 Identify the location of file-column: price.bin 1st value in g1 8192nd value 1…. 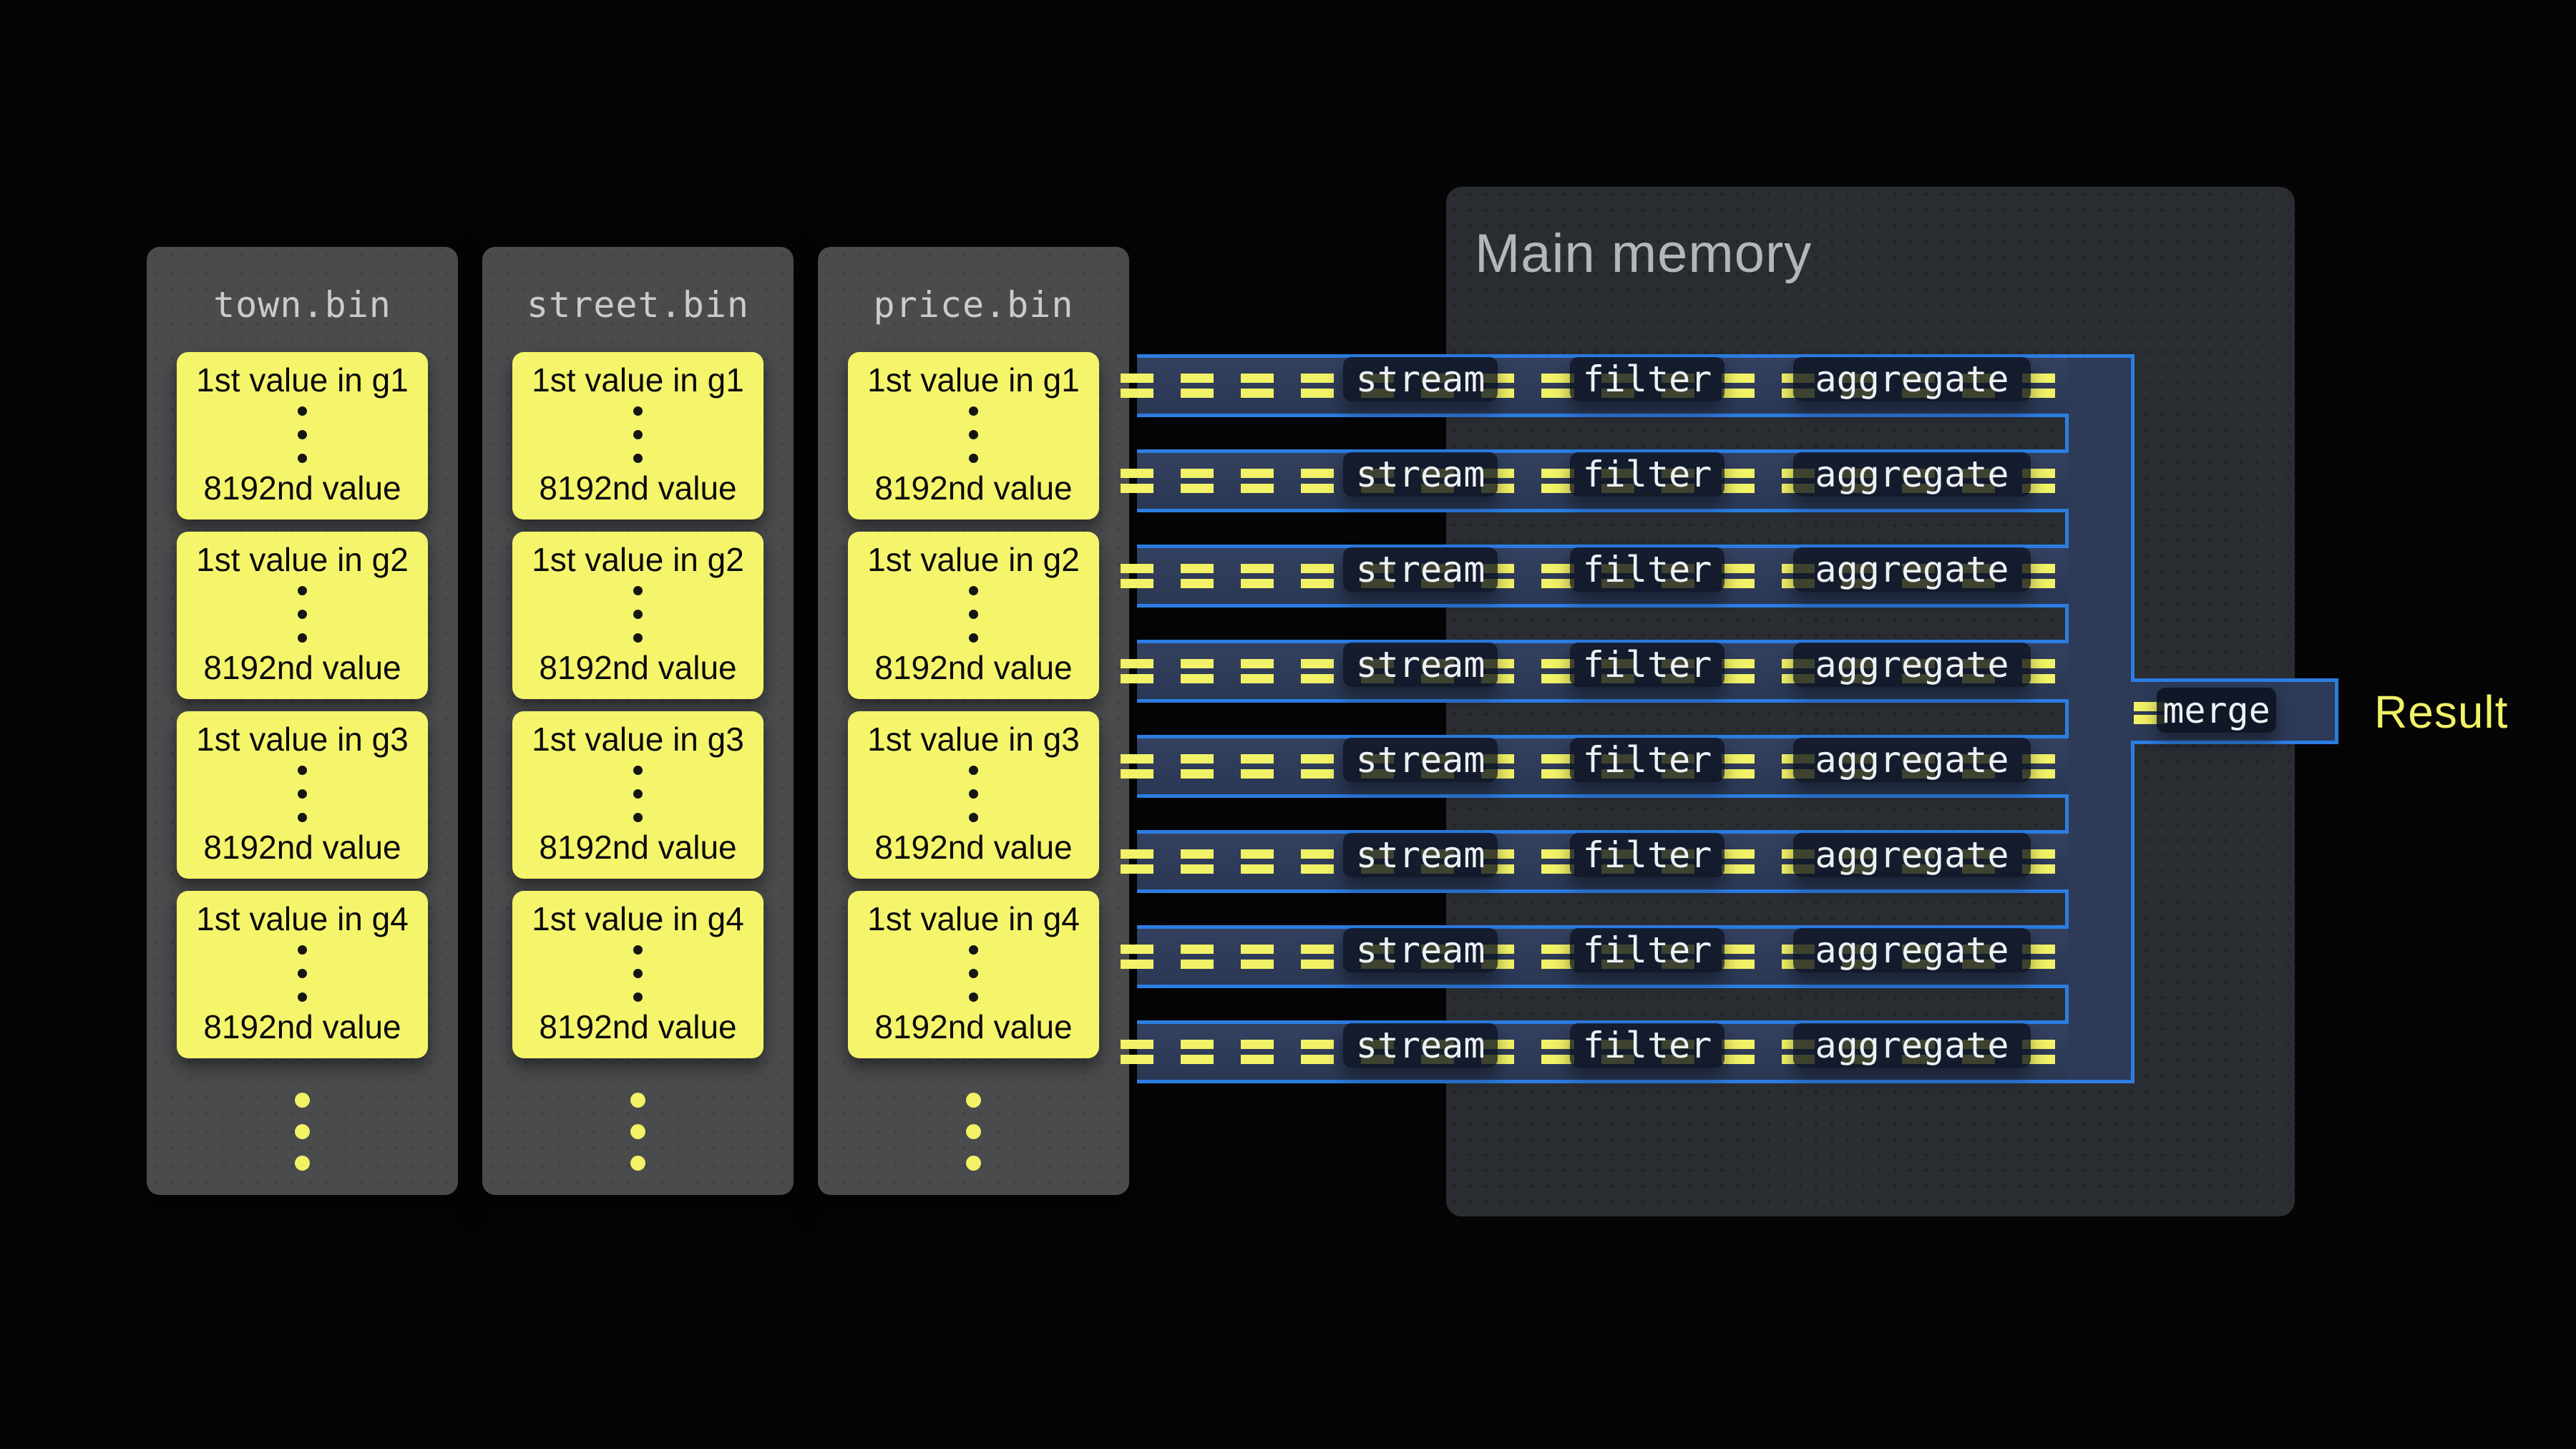
(973, 721).